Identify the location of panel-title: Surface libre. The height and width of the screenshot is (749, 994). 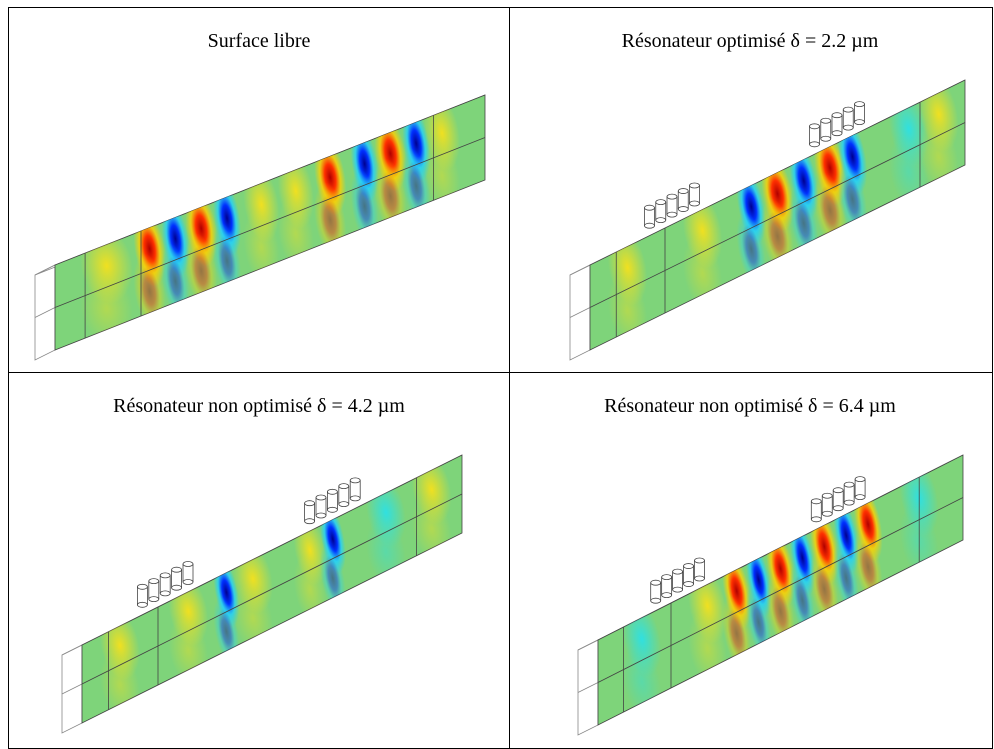
(259, 41).